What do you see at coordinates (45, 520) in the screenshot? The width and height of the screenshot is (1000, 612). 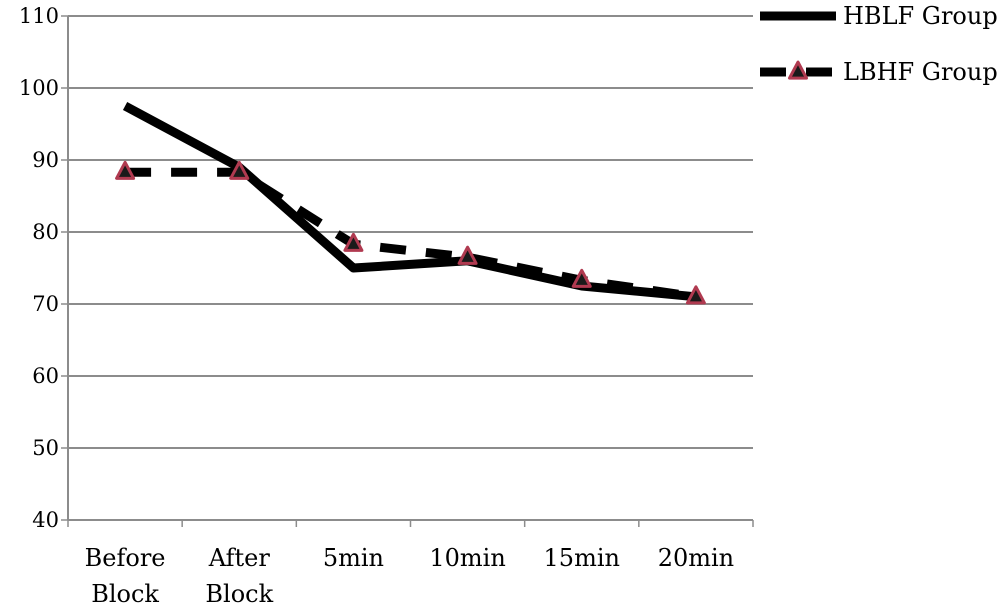 I see `y-tick-label: 40` at bounding box center [45, 520].